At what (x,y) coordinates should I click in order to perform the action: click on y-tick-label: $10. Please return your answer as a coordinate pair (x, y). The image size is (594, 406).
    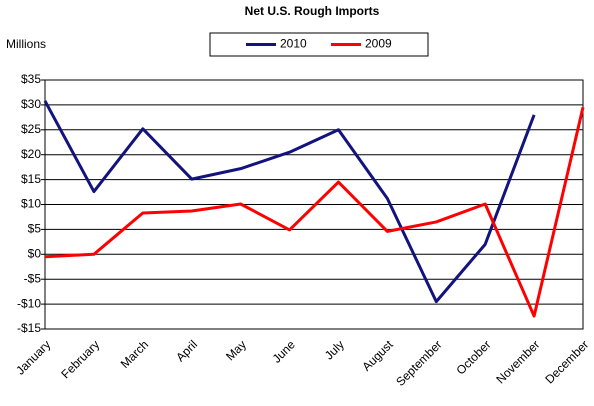
    Looking at the image, I should click on (31, 204).